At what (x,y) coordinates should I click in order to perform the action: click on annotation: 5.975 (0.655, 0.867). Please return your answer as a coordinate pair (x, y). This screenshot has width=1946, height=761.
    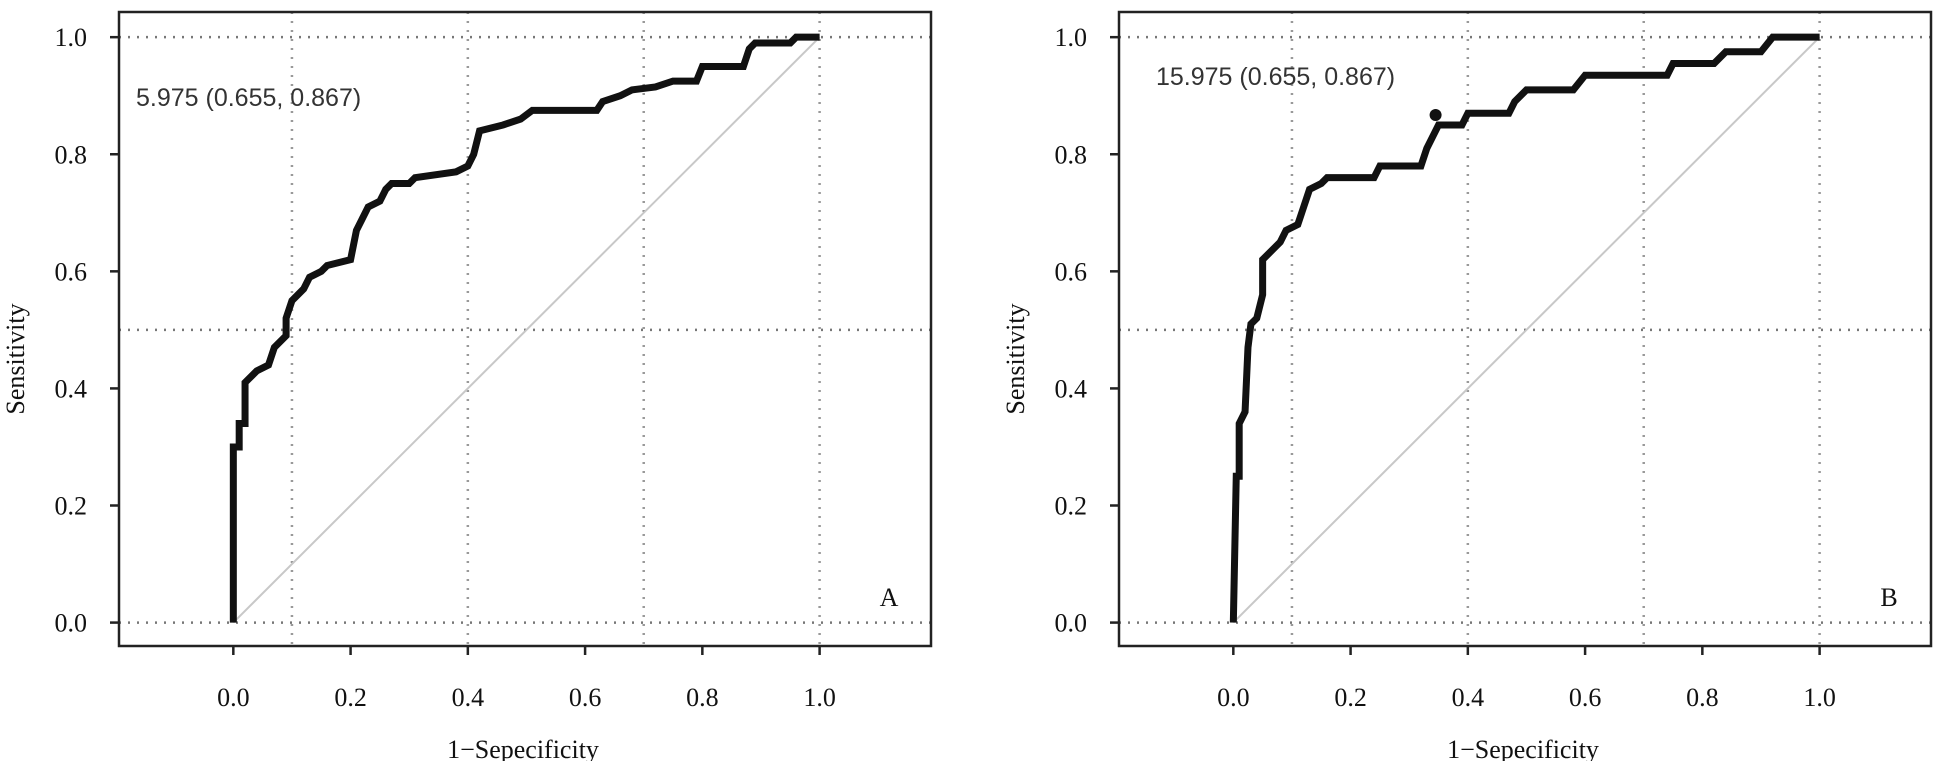
    Looking at the image, I should click on (248, 98).